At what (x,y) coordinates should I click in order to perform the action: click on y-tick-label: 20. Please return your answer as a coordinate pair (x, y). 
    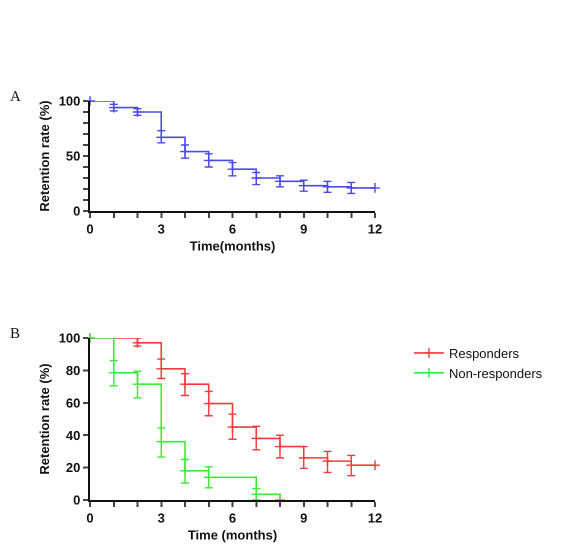
    Looking at the image, I should click on (73, 468).